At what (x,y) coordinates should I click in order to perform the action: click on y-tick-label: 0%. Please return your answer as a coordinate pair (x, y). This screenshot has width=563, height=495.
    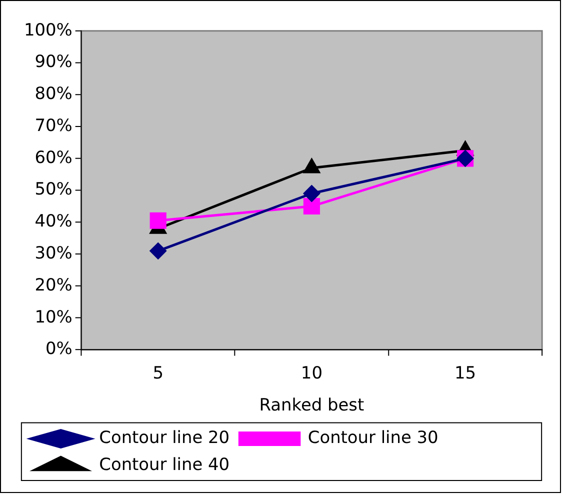
    Looking at the image, I should click on (58, 348).